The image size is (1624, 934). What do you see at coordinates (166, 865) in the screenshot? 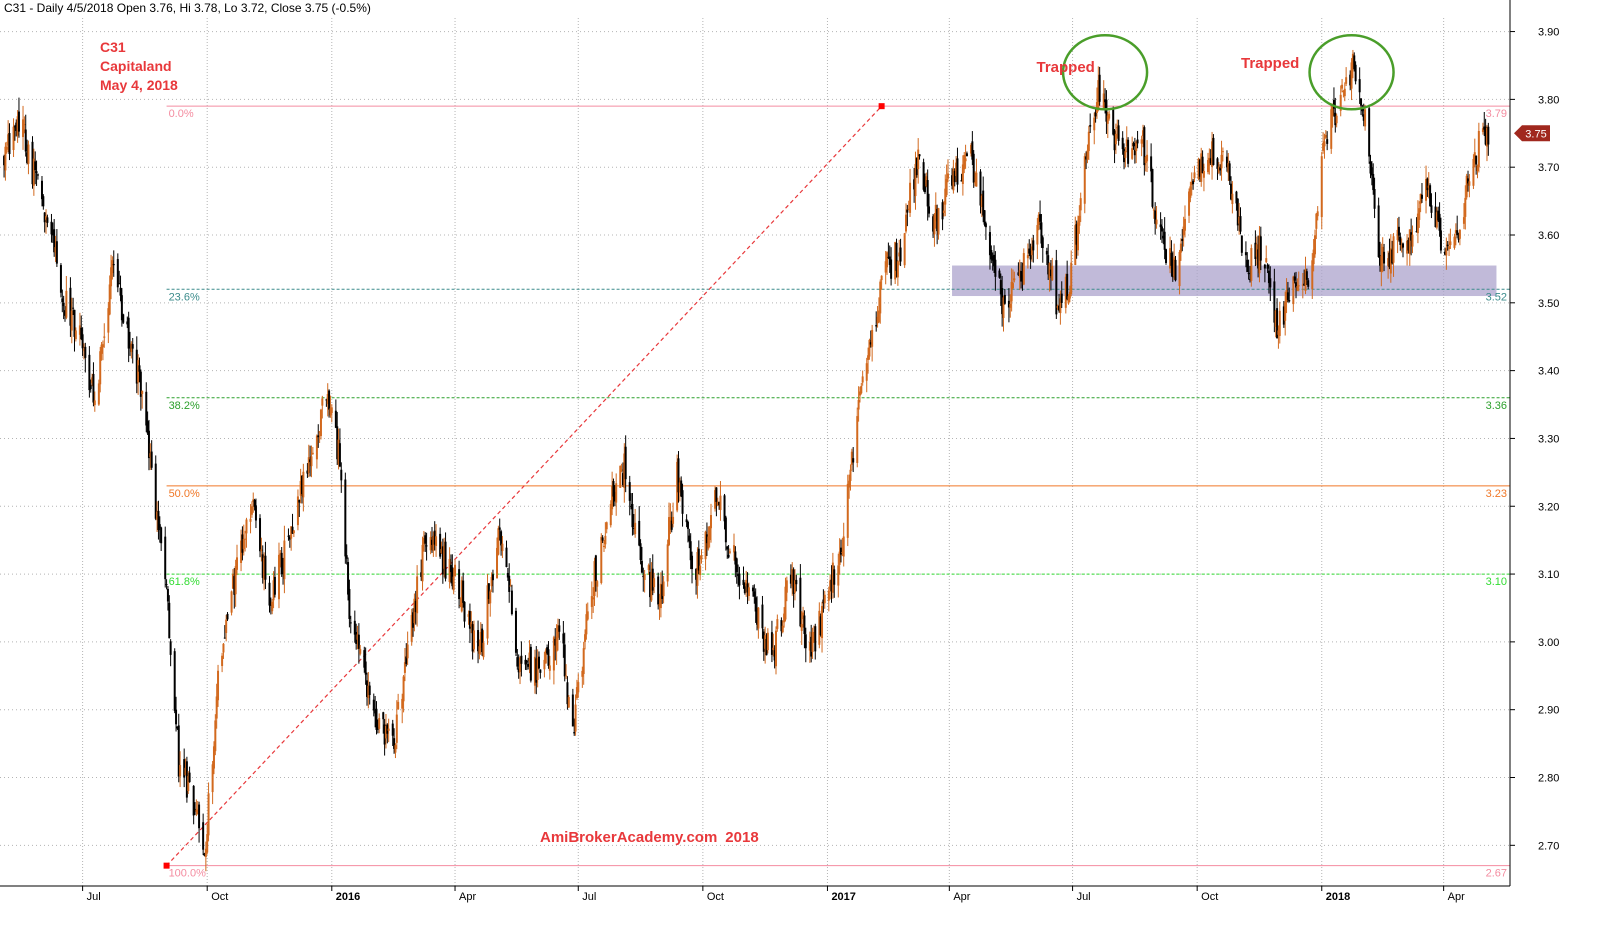
I see `fib-anchor-start` at bounding box center [166, 865].